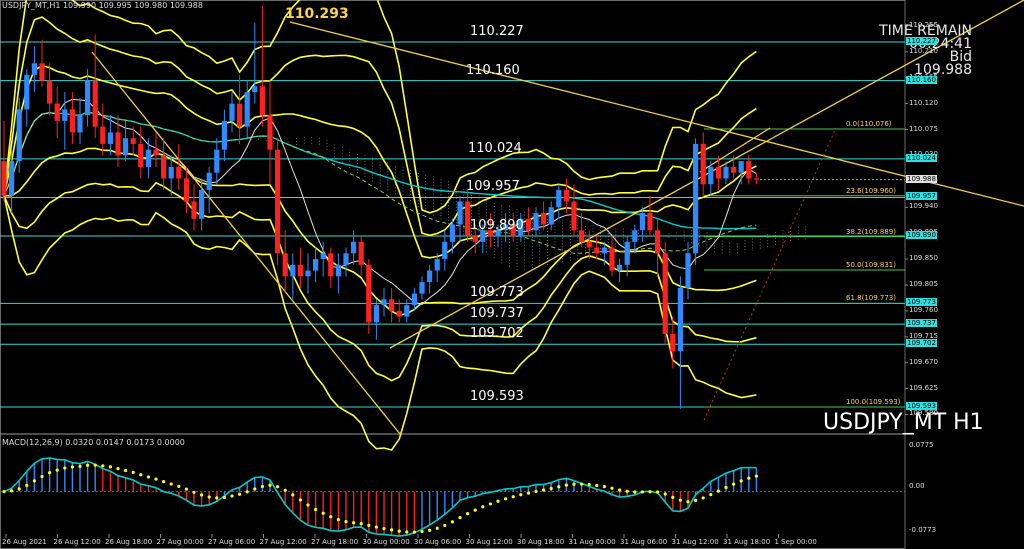 This screenshot has height=549, width=1024. I want to click on fib-label: 61.8(109.773), so click(871, 298).